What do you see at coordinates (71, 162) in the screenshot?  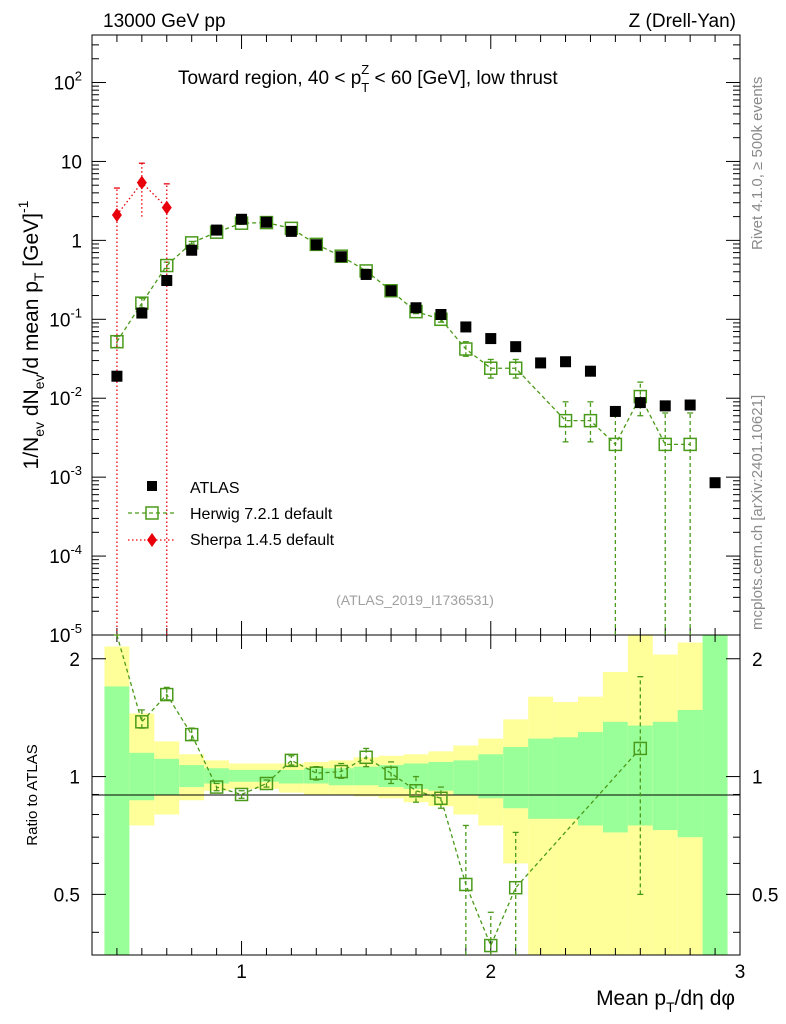 I see `y-tick-label-main: 10` at bounding box center [71, 162].